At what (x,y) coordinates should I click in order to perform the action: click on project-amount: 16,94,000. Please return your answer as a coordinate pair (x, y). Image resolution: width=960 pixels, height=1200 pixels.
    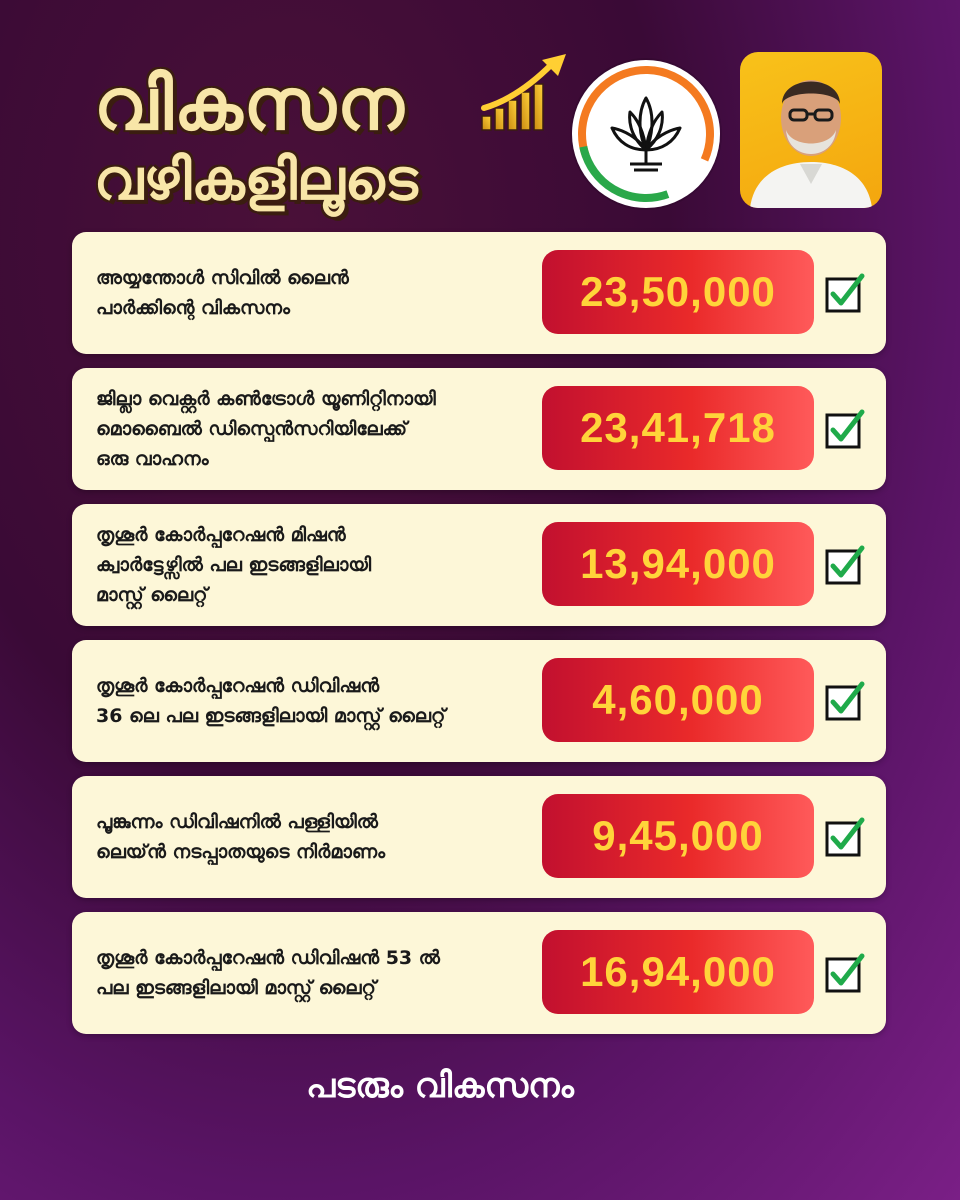
    Looking at the image, I should click on (678, 972).